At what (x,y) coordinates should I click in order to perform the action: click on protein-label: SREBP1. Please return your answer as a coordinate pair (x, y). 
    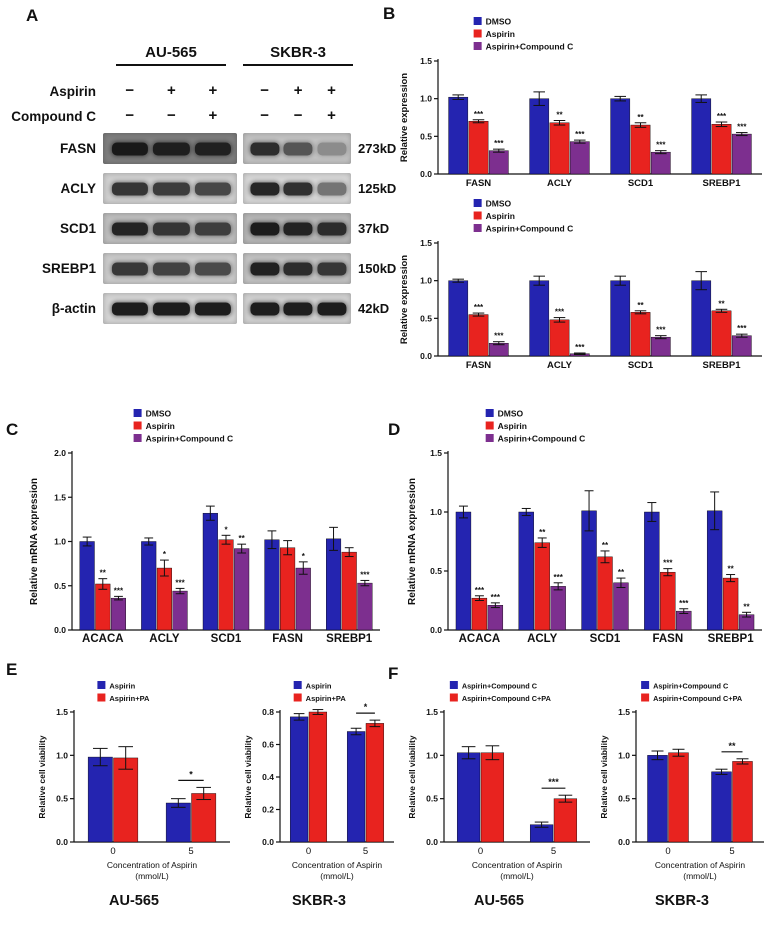
    Looking at the image, I should click on (68, 268).